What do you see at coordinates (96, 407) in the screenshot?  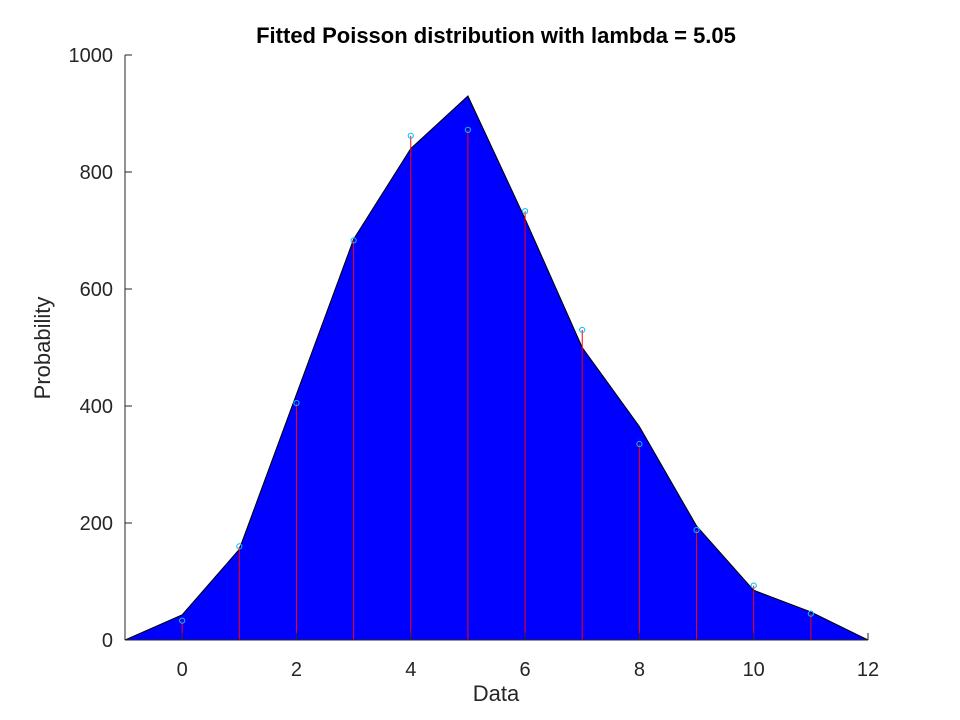 I see `y-tick-label: 400` at bounding box center [96, 407].